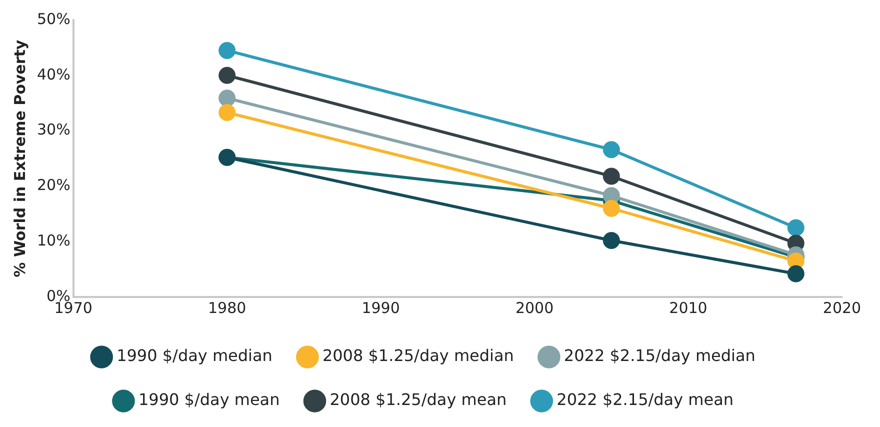 This screenshot has height=427, width=880. Describe the element at coordinates (418, 400) in the screenshot. I see `legend-label: 2008 $1.25/day mean` at that location.